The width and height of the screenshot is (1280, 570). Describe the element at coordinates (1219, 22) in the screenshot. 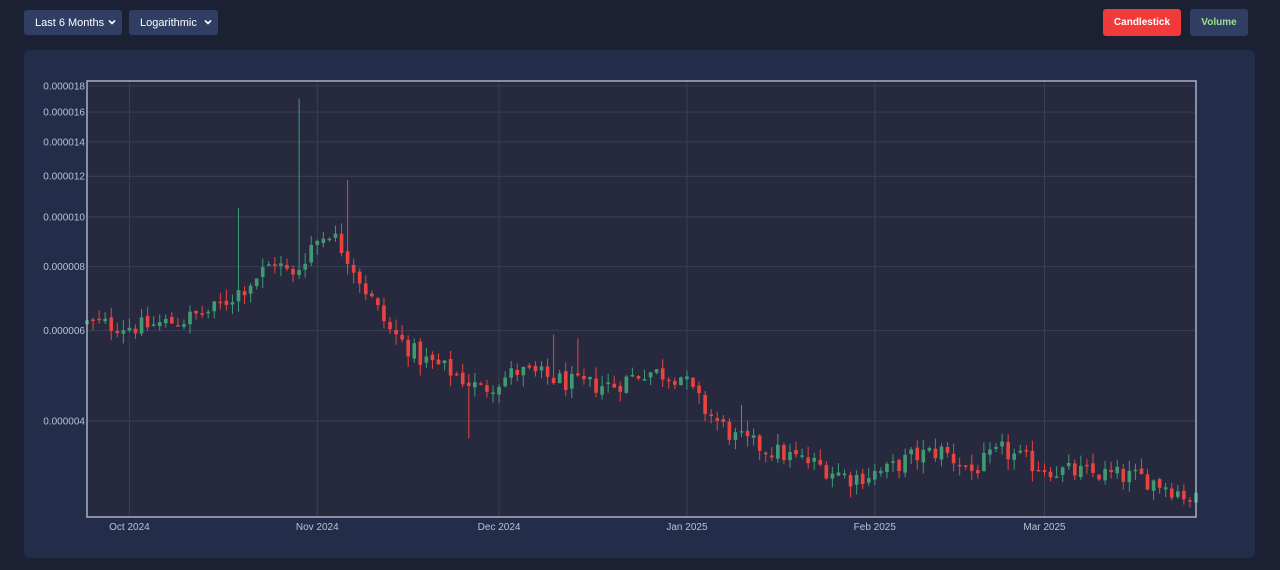

I see `volume-button: Volume` at that location.